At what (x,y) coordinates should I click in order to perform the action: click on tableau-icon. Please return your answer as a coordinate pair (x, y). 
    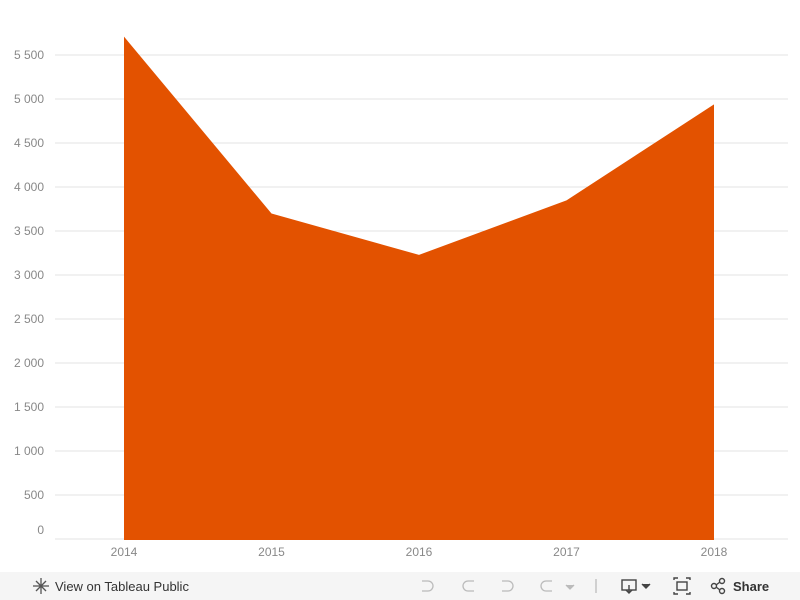
    Looking at the image, I should click on (41, 586).